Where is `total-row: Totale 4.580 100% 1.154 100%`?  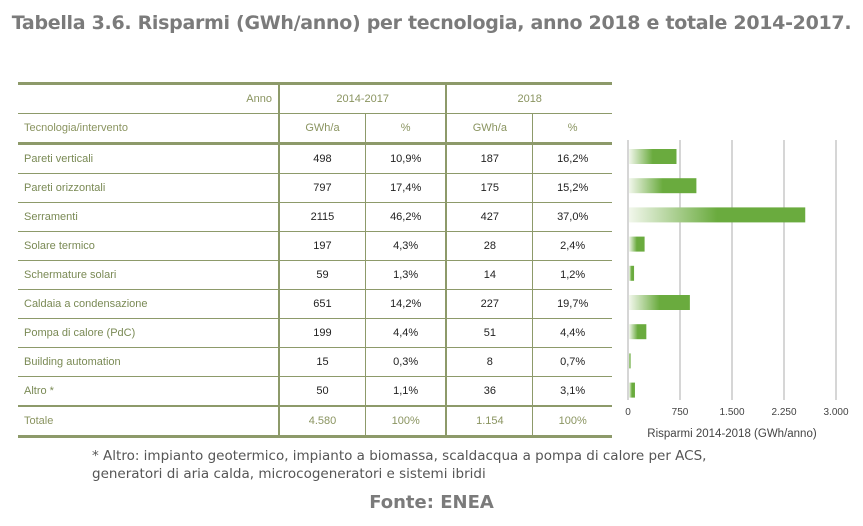 total-row: Totale 4.580 100% 1.154 100% is located at coordinates (315, 421).